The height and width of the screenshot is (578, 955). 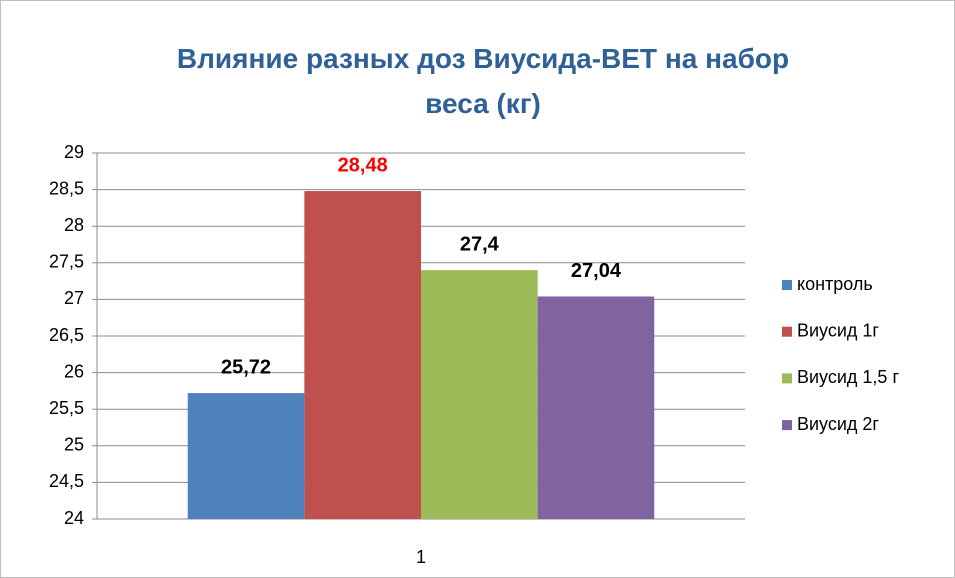 I want to click on y-tick-label: 28, so click(x=74, y=225).